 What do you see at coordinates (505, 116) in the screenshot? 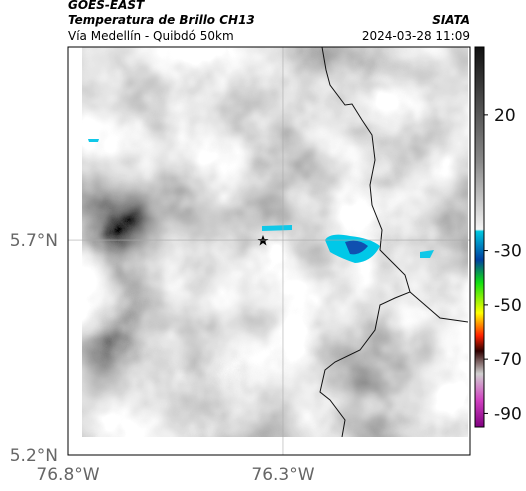
I see `colorbar-label: 20` at bounding box center [505, 116].